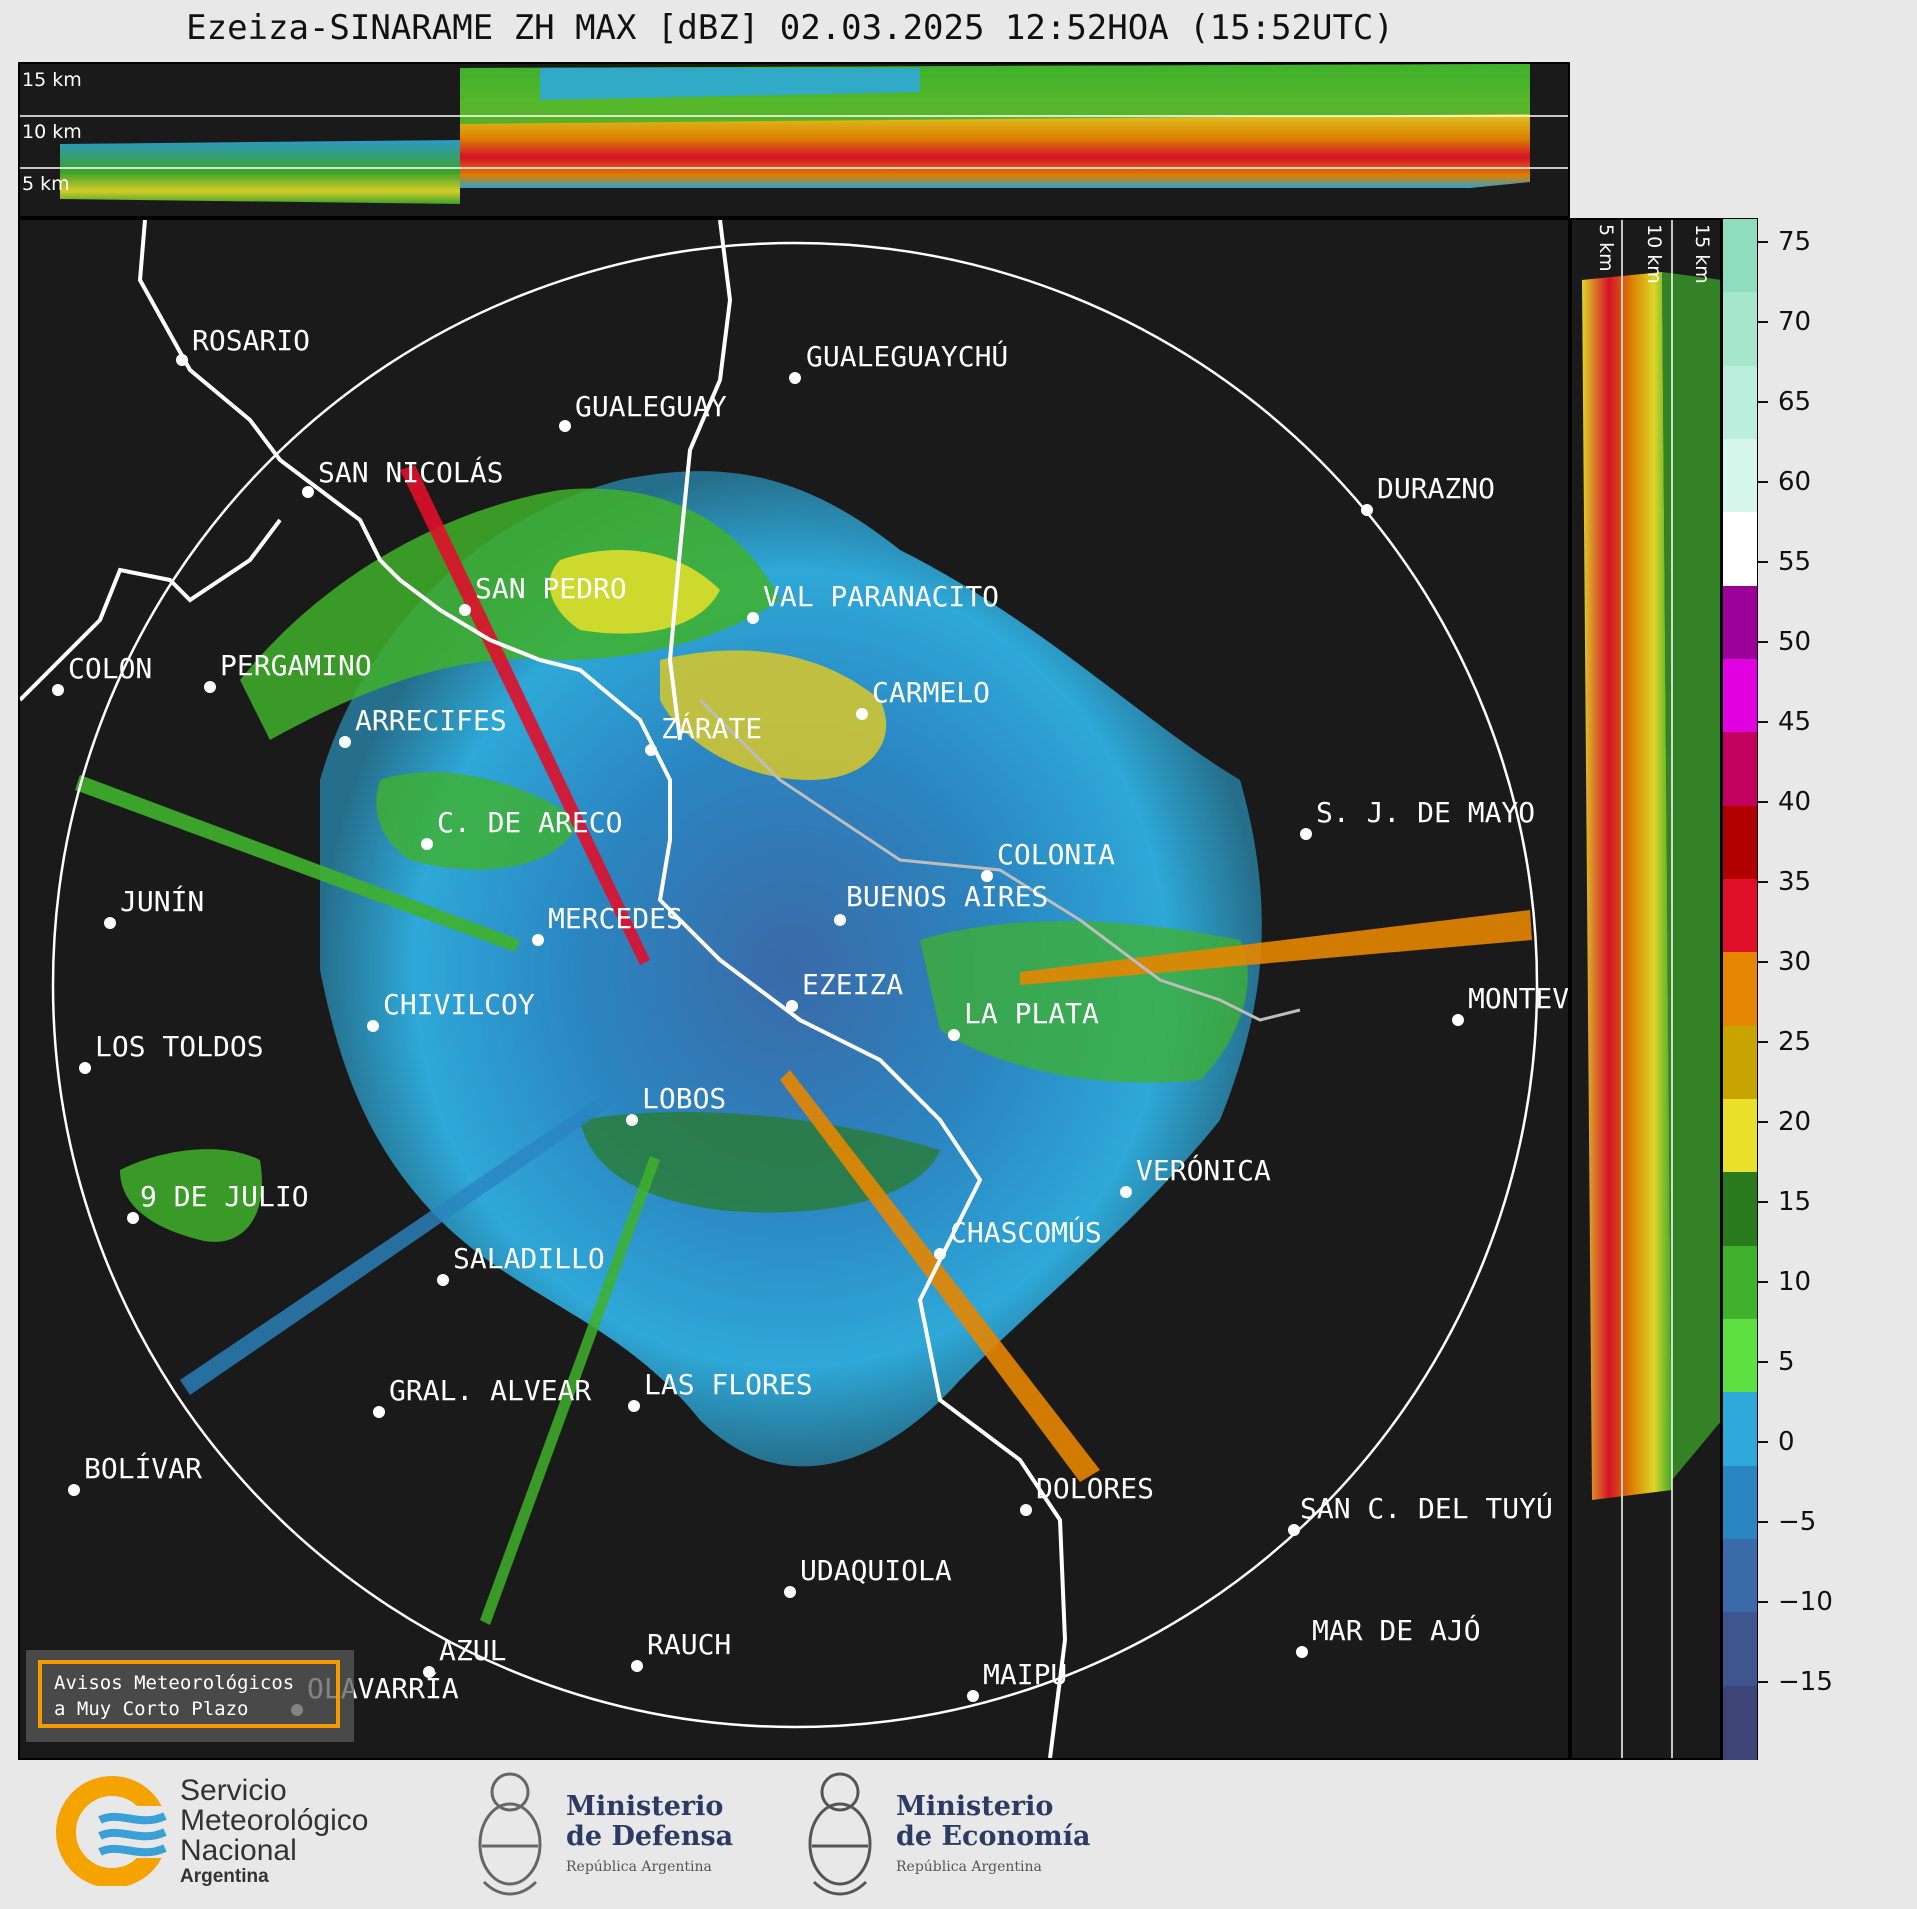 The height and width of the screenshot is (1909, 1917). I want to click on city-dot-junin, so click(110, 923).